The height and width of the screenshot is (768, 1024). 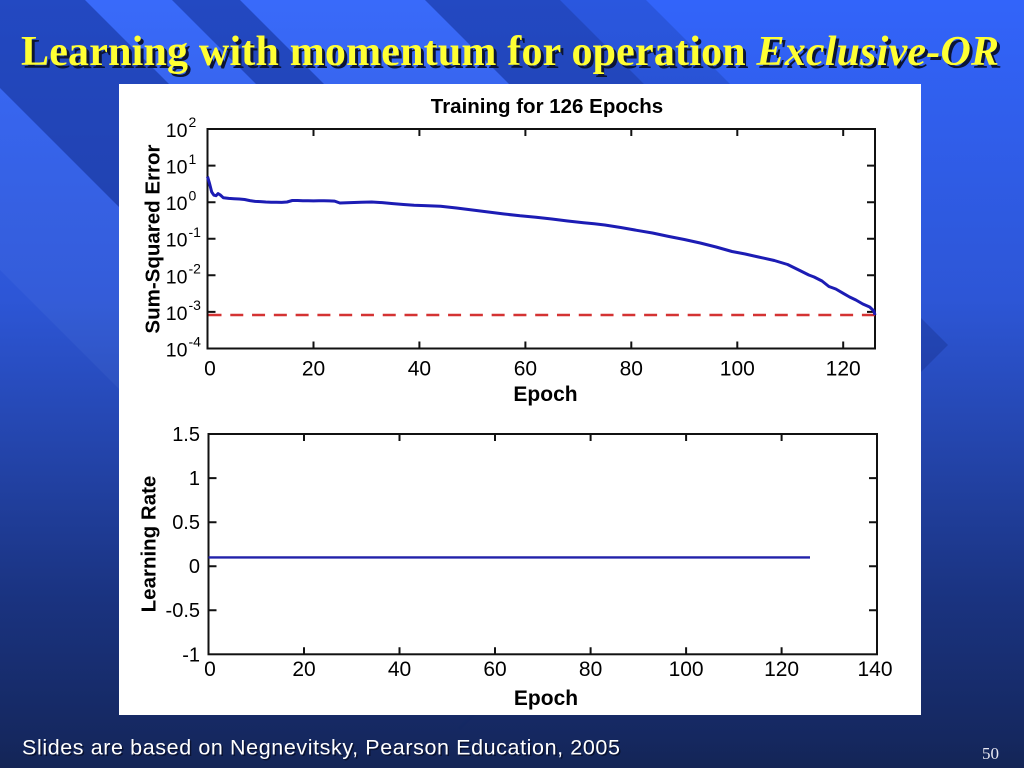 I want to click on svg-text: -0.5, so click(x=183, y=611).